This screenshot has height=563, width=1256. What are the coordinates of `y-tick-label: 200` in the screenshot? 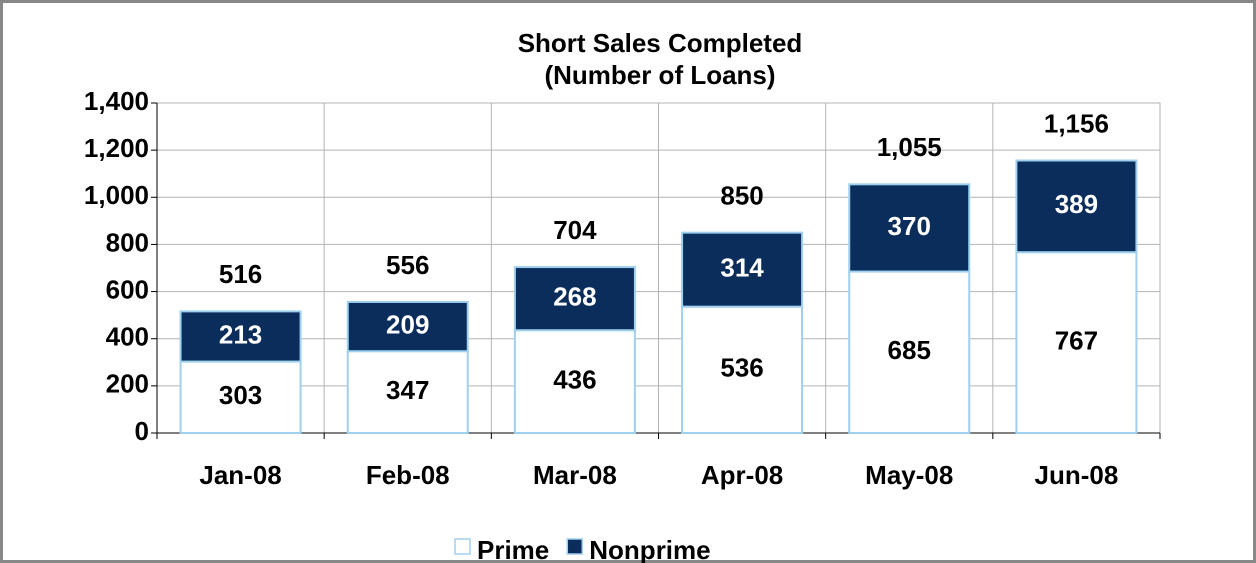 It's located at (127, 384).